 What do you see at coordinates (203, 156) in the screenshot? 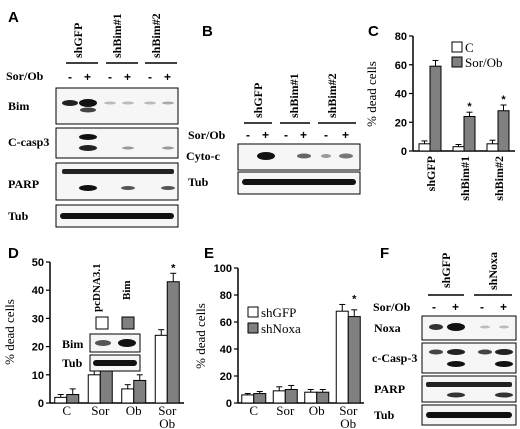
I see `blot-row-label: Cyto-c` at bounding box center [203, 156].